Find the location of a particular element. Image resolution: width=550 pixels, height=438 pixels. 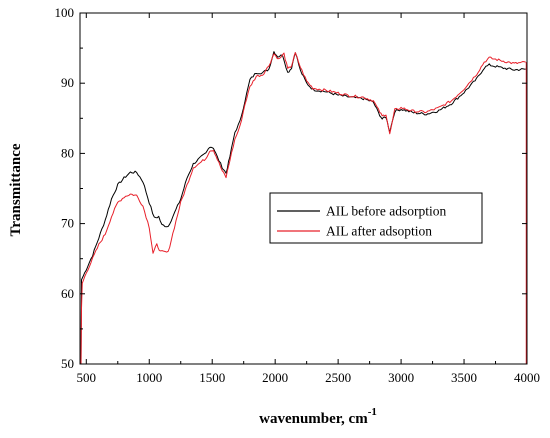

x-axis-title-superscript: -1 is located at coordinates (372, 412).